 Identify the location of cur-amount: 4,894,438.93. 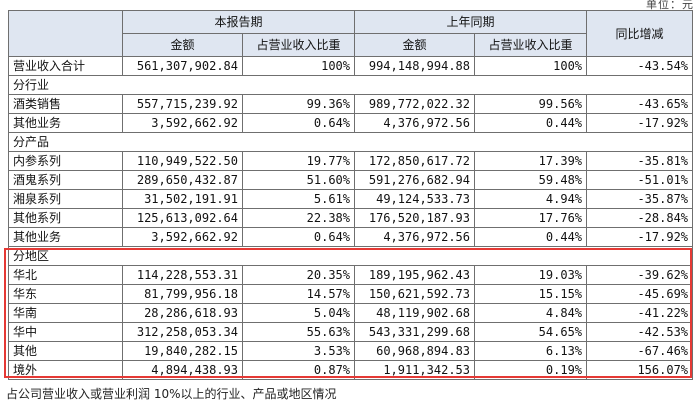
(182, 370).